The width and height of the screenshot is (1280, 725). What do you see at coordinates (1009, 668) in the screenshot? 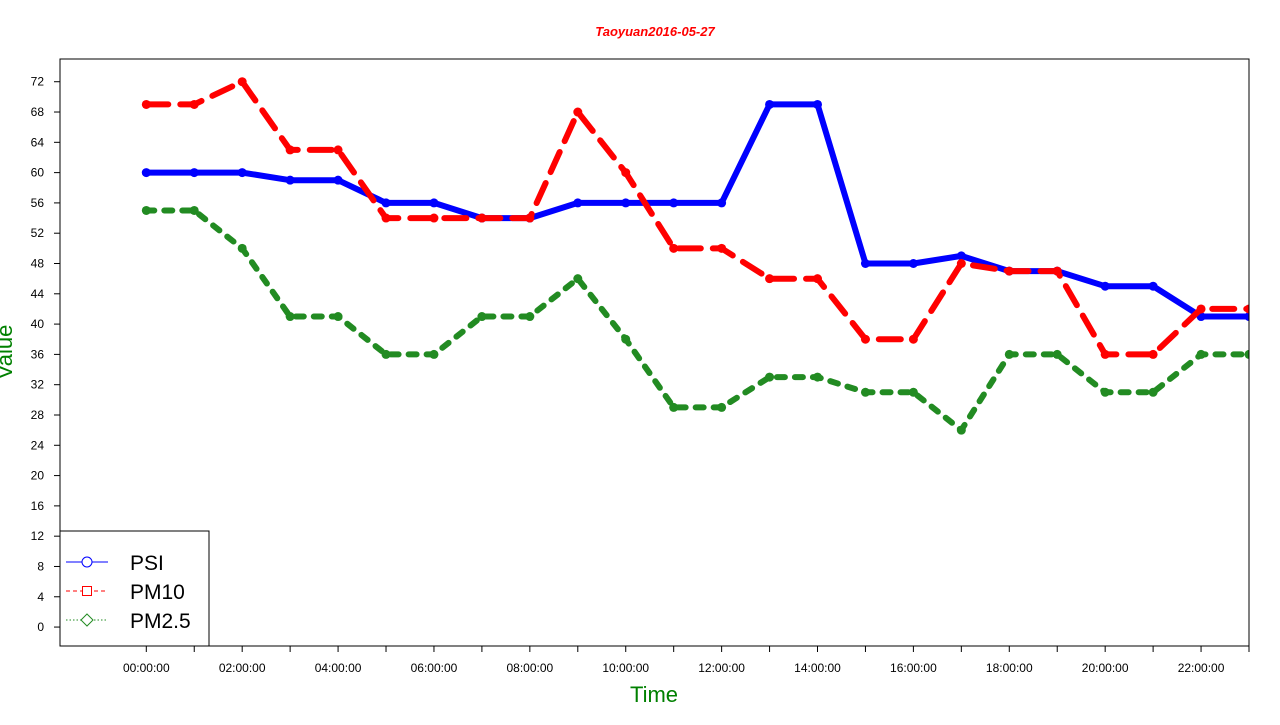
I see `x-tick-label: 18:00:00` at bounding box center [1009, 668].